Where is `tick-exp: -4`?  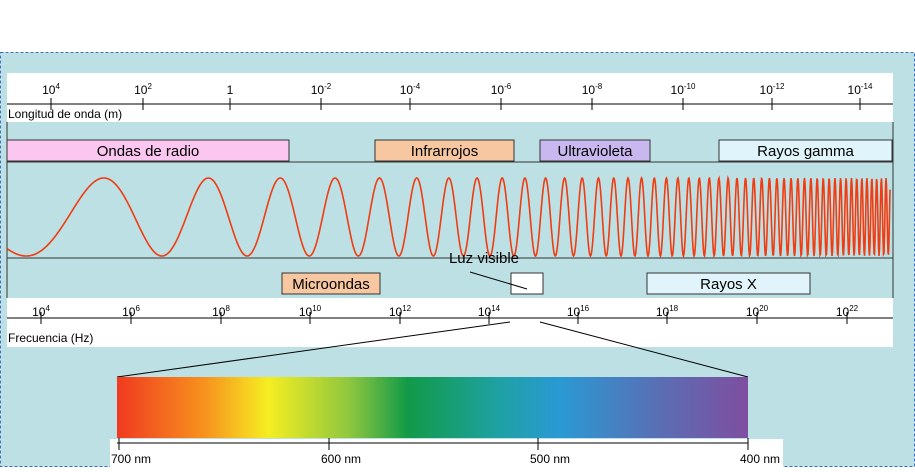
tick-exp: -4 is located at coordinates (417, 86).